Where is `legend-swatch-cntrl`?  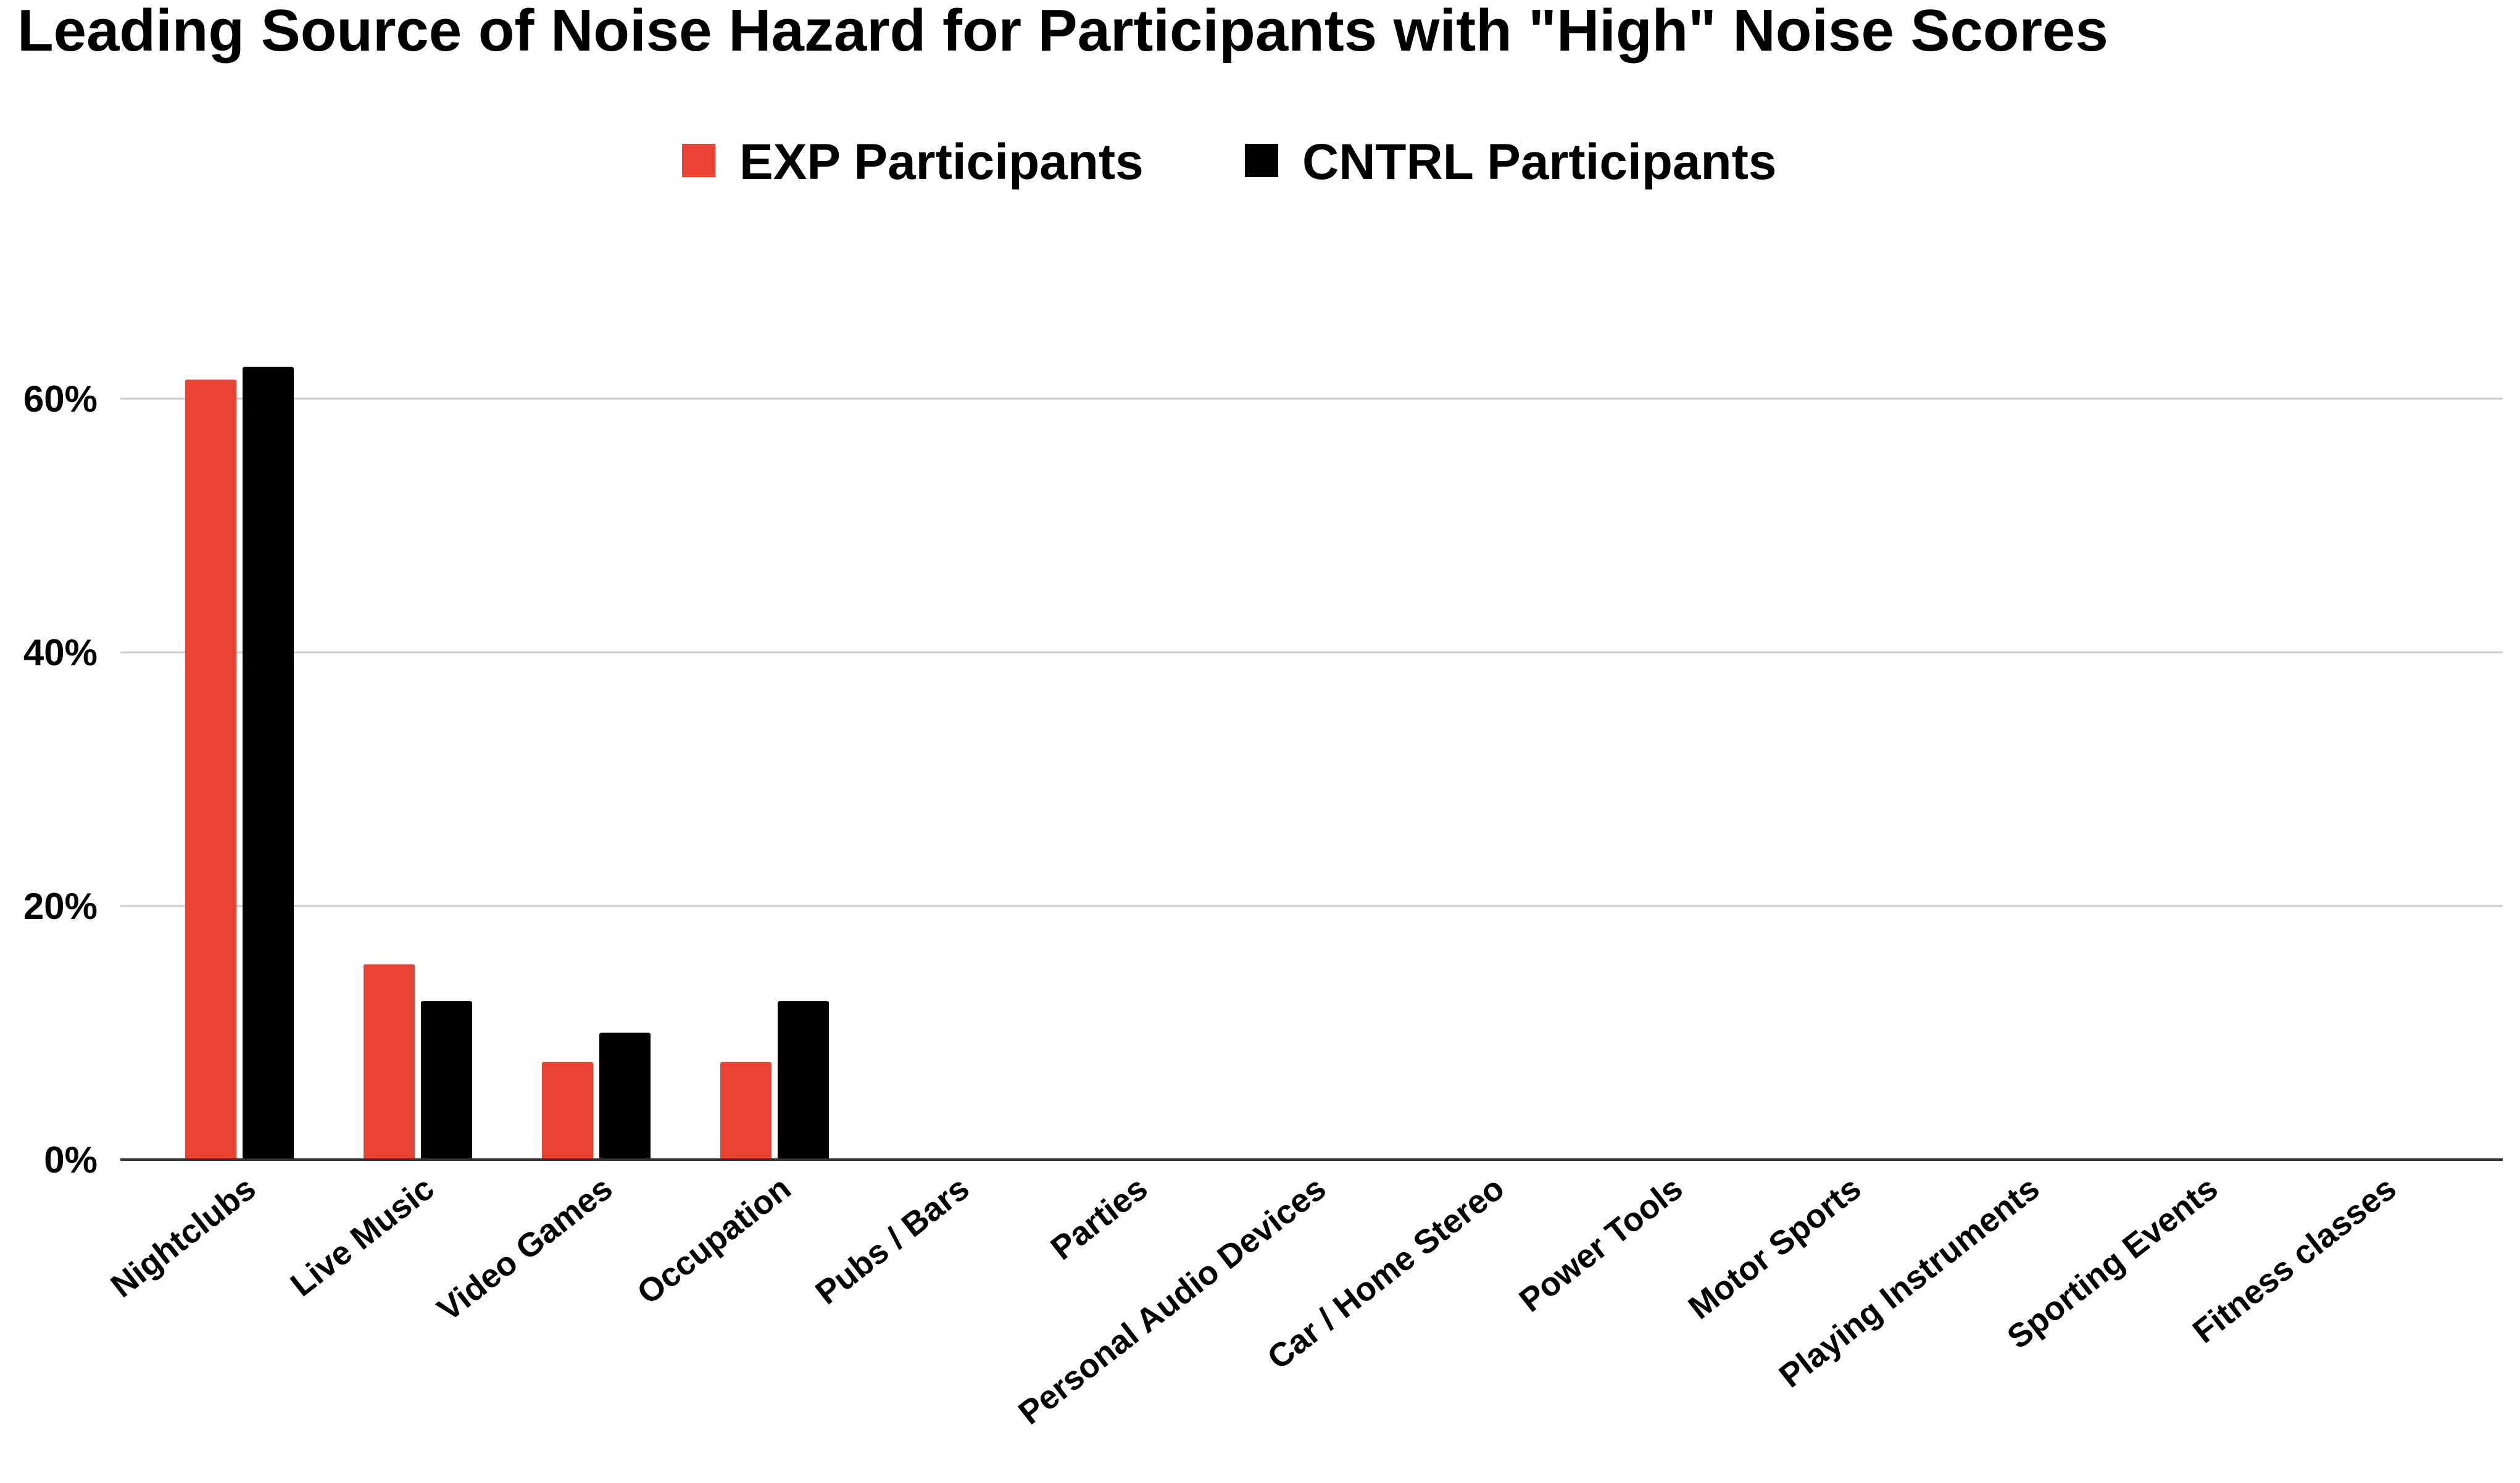
legend-swatch-cntrl is located at coordinates (1261, 160).